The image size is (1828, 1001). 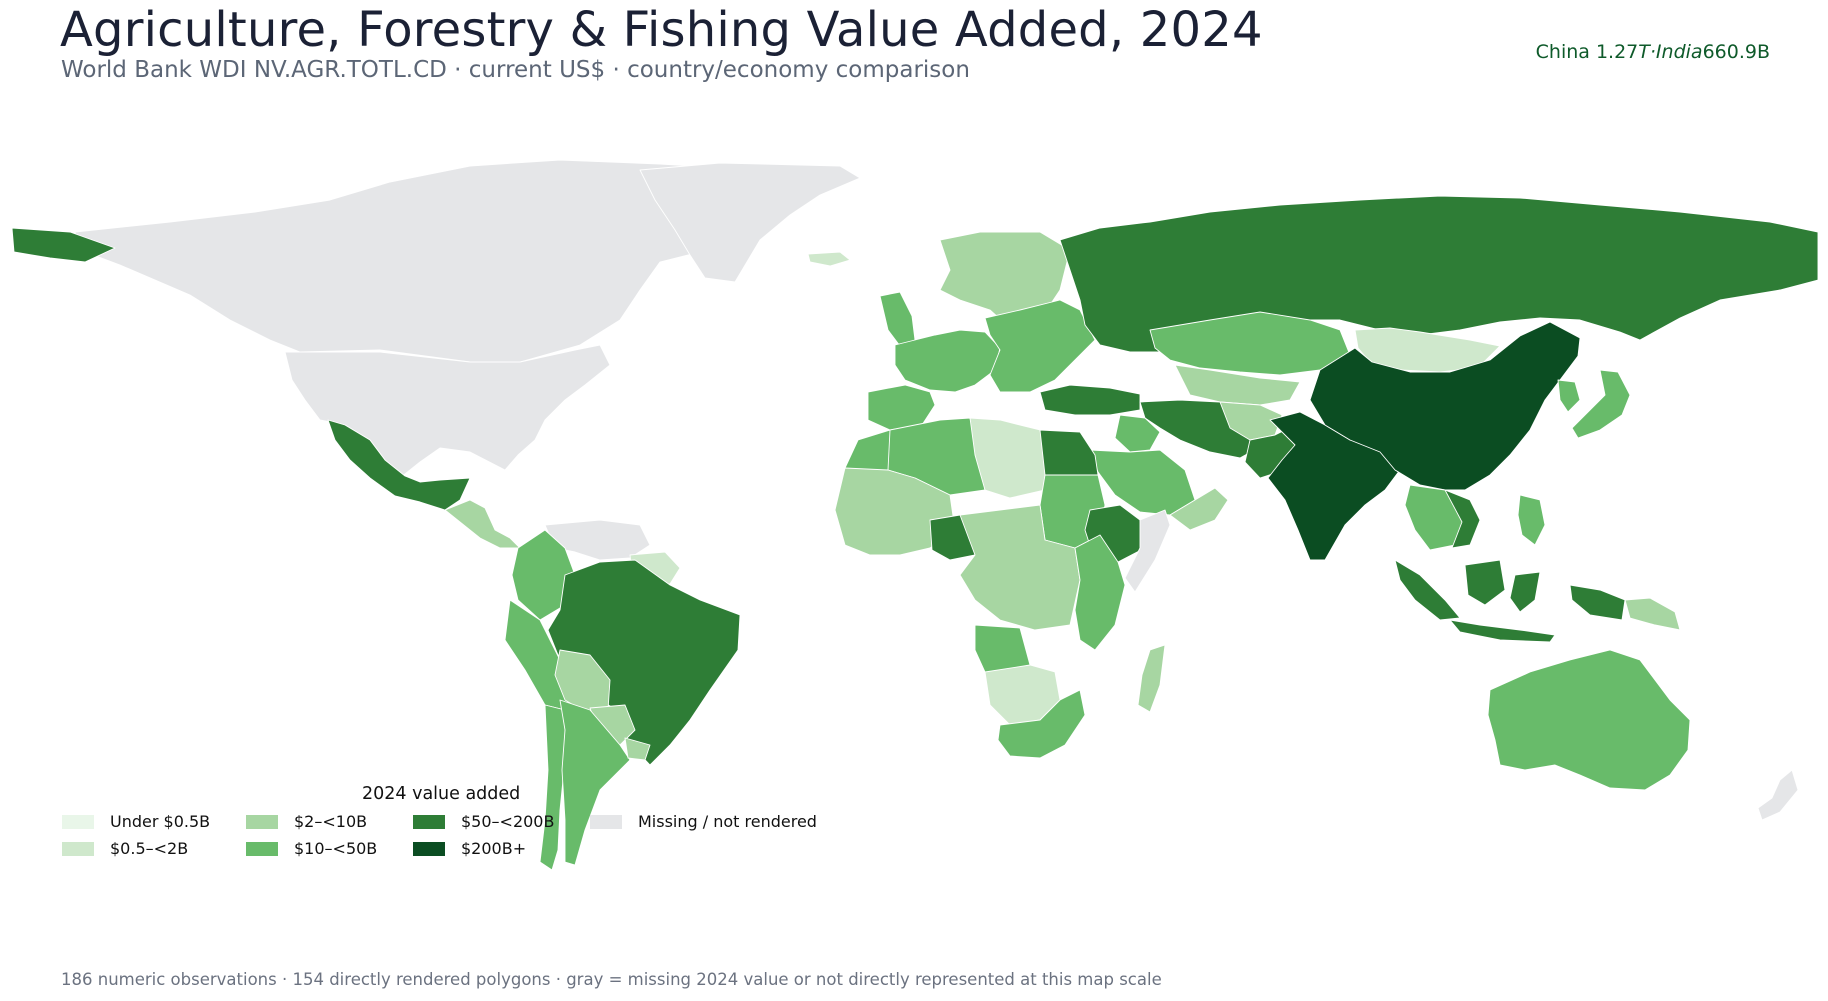 What do you see at coordinates (1020, 567) in the screenshot?
I see `region-central-africa` at bounding box center [1020, 567].